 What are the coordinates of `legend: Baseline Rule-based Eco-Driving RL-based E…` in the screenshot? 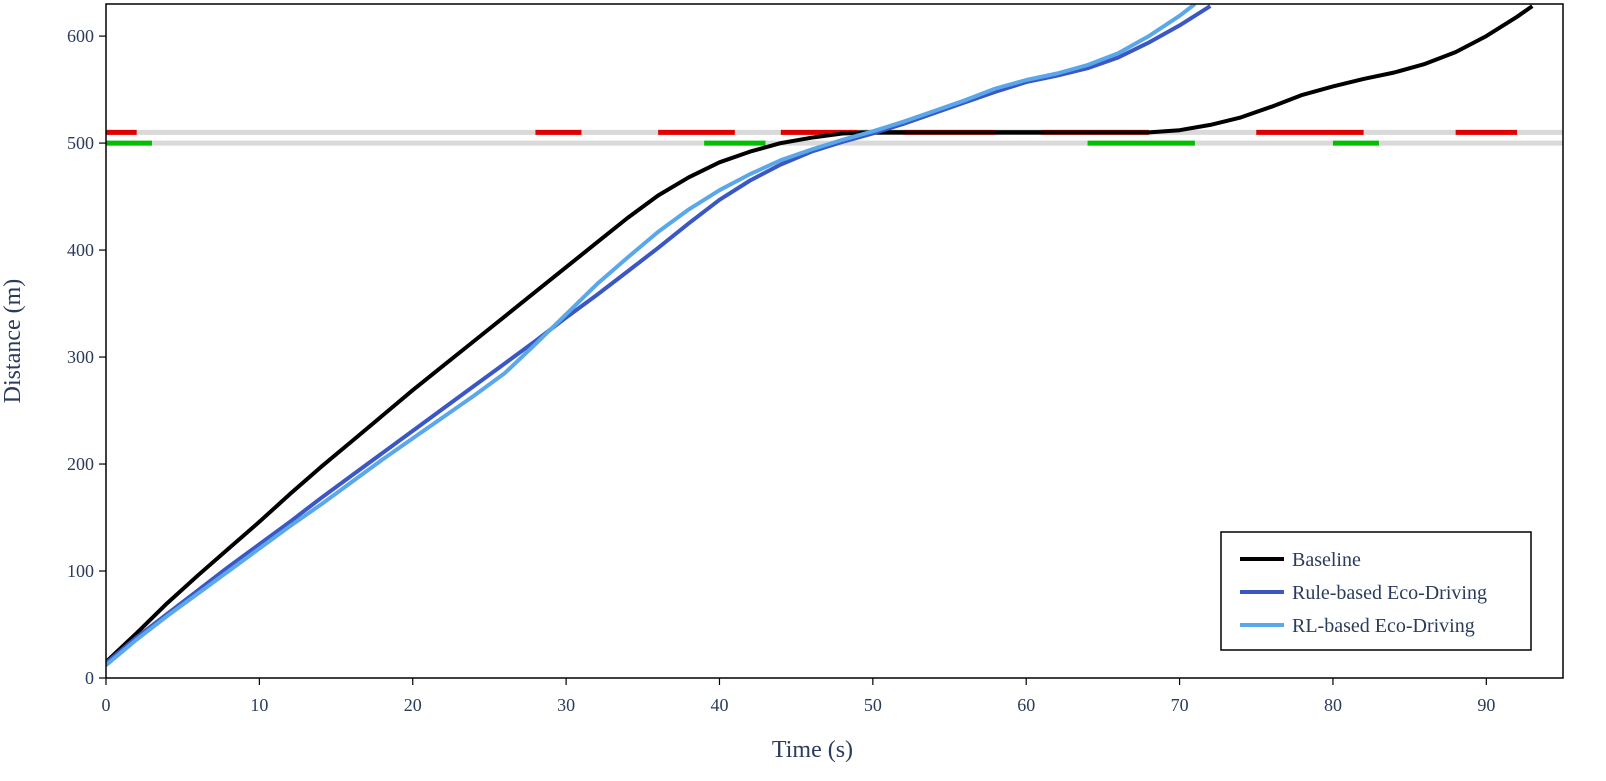 It's located at (1376, 591).